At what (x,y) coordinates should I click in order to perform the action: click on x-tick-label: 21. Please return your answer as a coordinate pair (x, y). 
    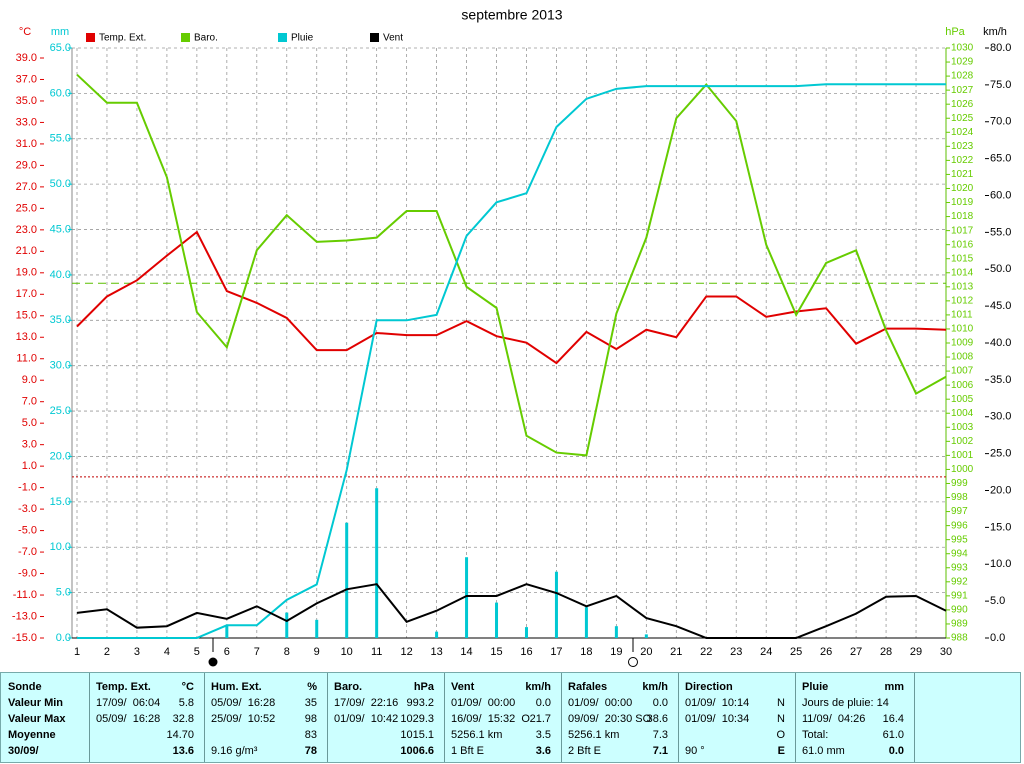
    Looking at the image, I should click on (676, 652).